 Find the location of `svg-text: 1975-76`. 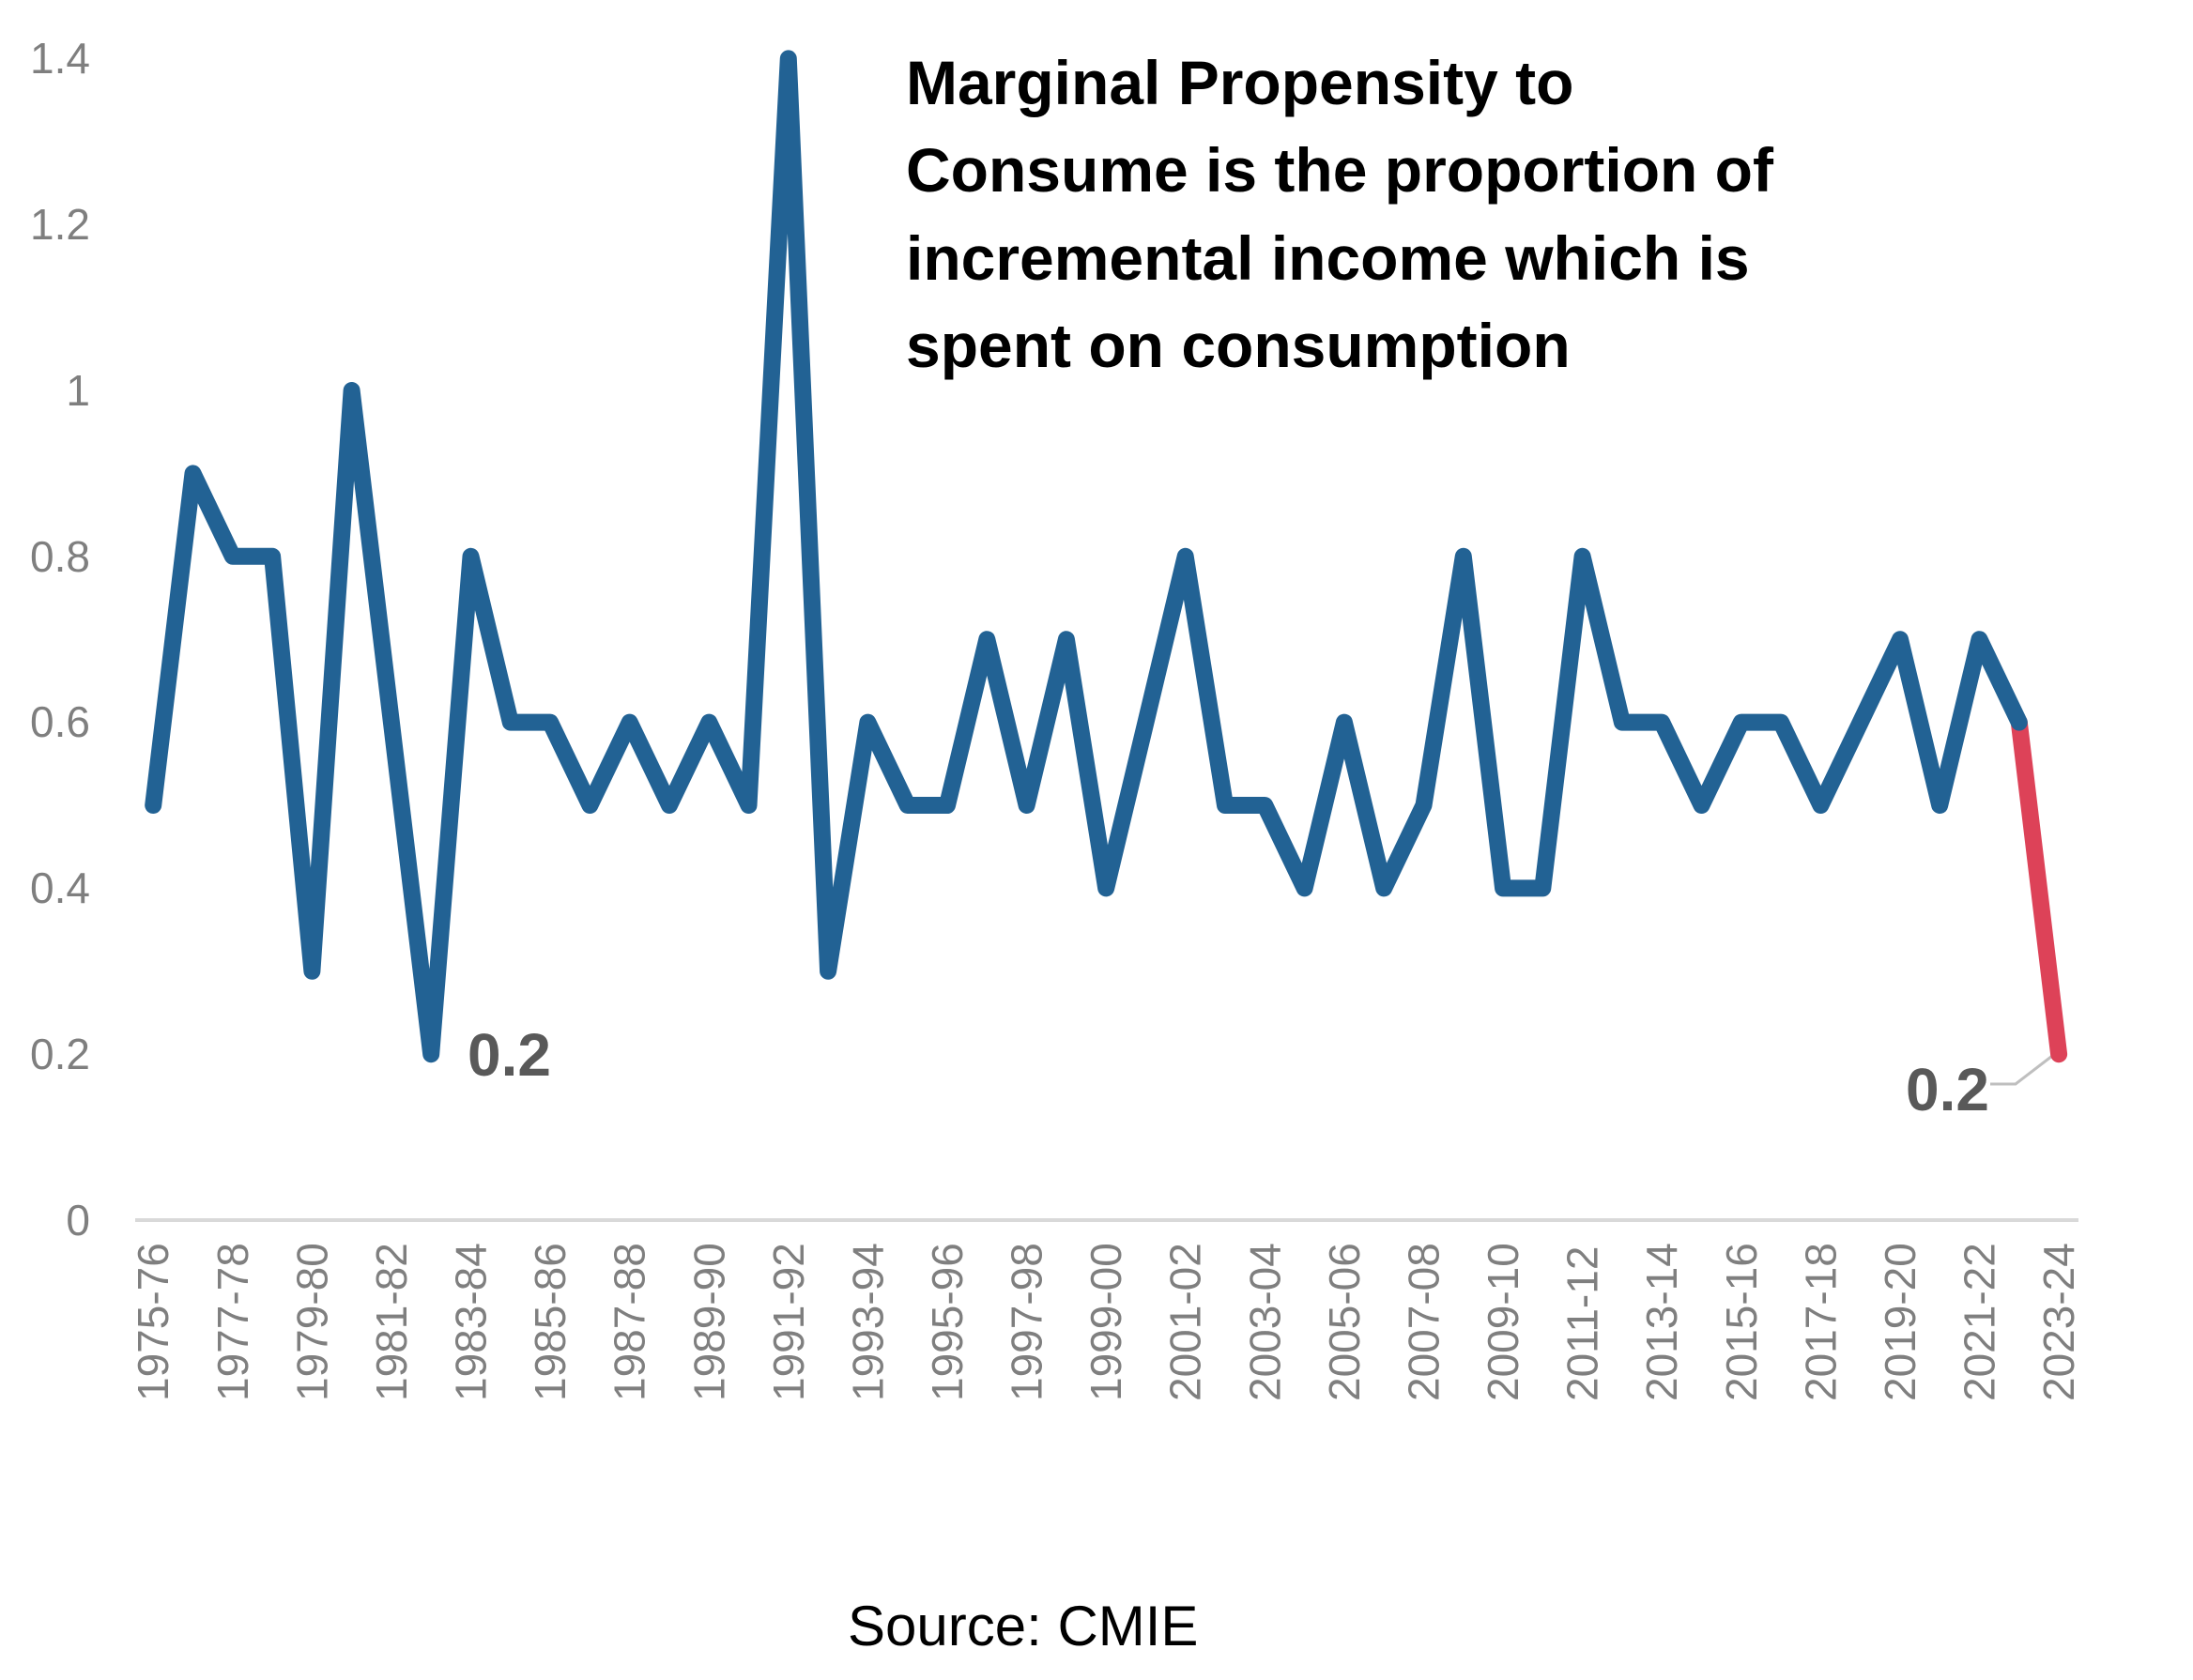

svg-text: 1975-76 is located at coordinates (153, 1322).